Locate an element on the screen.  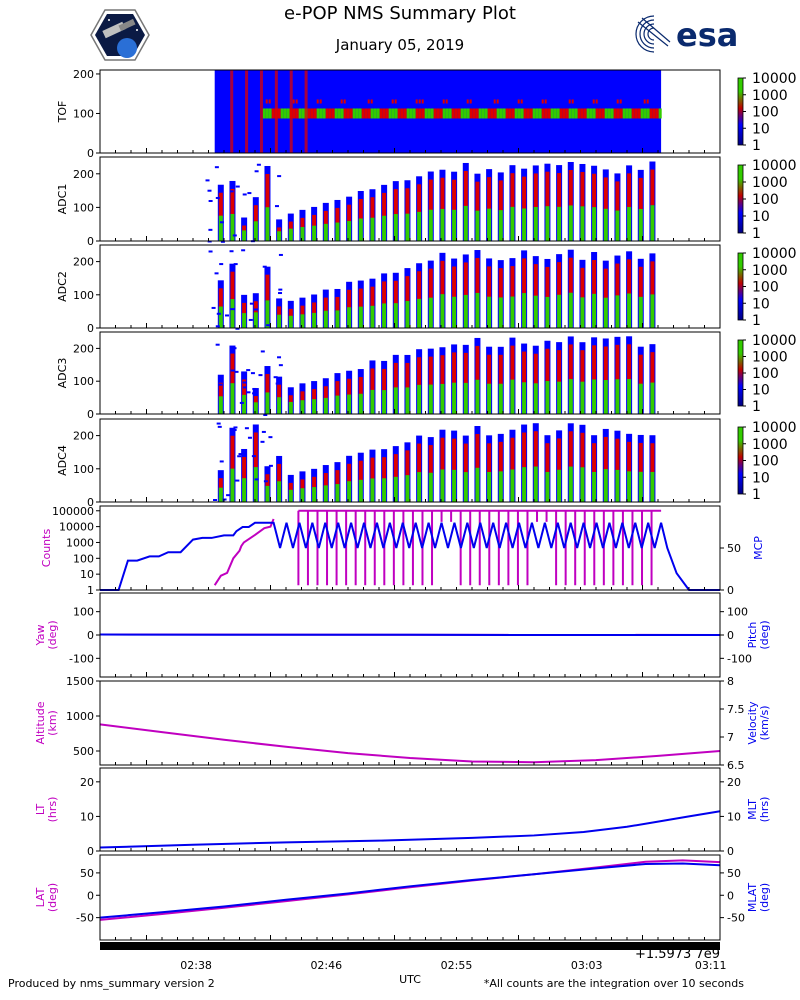
left-tick-label: 200 is located at coordinates (83, 436).